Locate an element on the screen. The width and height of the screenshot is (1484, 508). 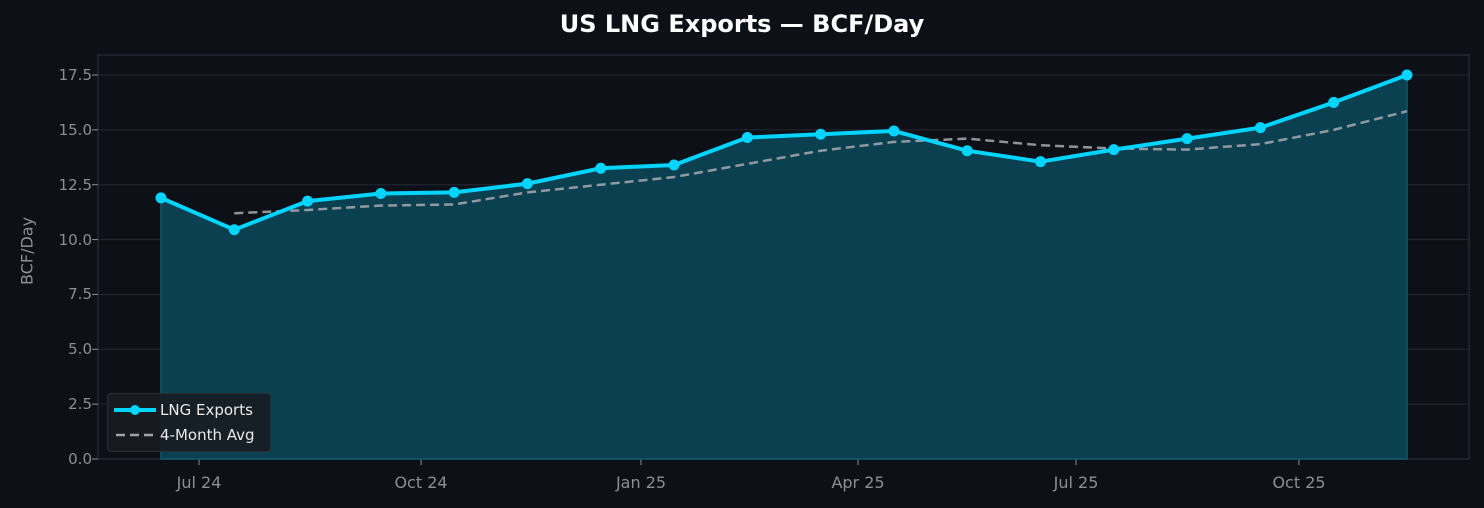
y-tick: 7.5 is located at coordinates (80, 294).